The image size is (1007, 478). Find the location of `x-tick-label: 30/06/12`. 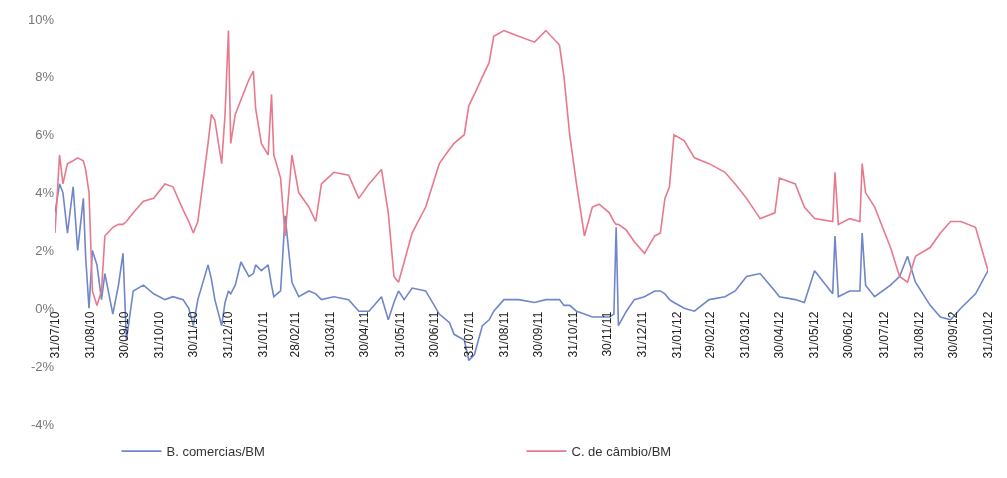

x-tick-label: 30/06/12 is located at coordinates (848, 335).